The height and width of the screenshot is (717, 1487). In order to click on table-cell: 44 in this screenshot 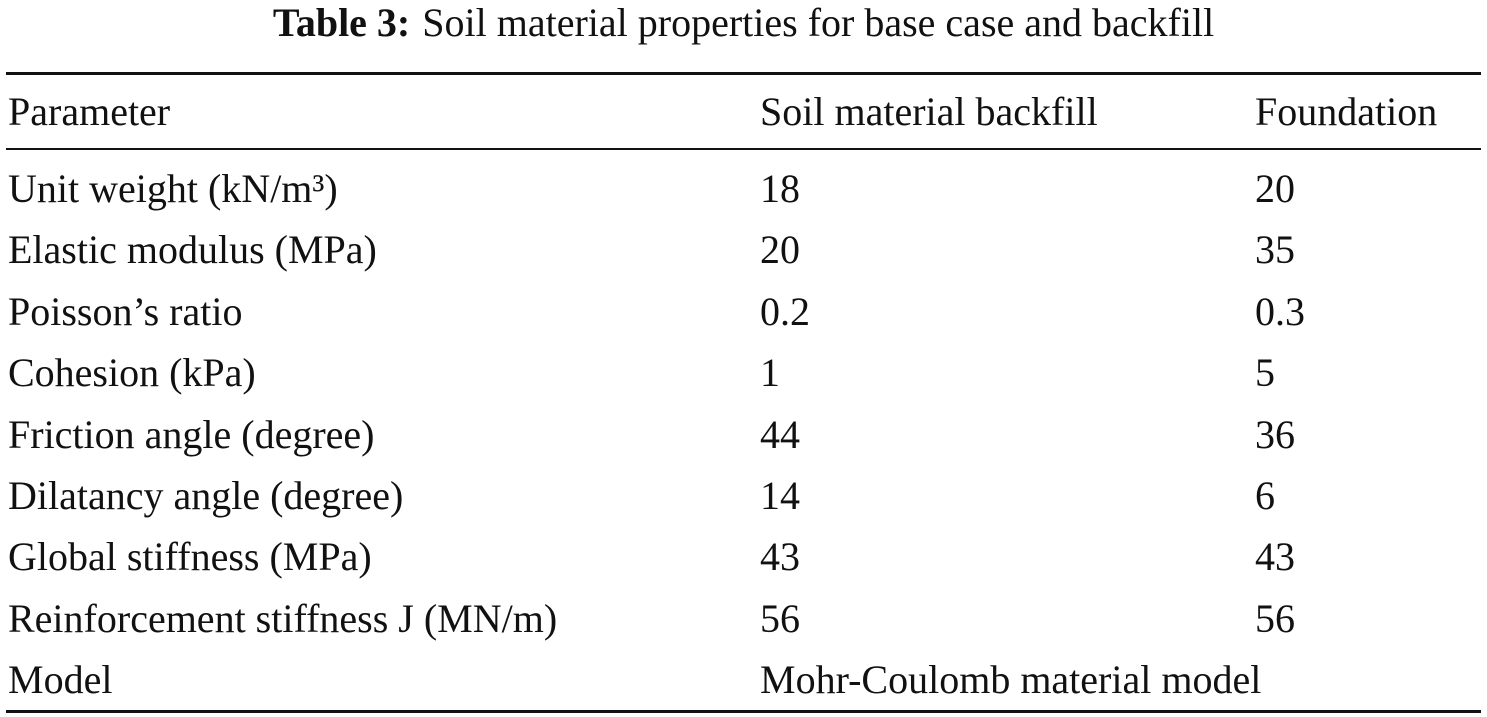, I will do `click(780, 434)`.